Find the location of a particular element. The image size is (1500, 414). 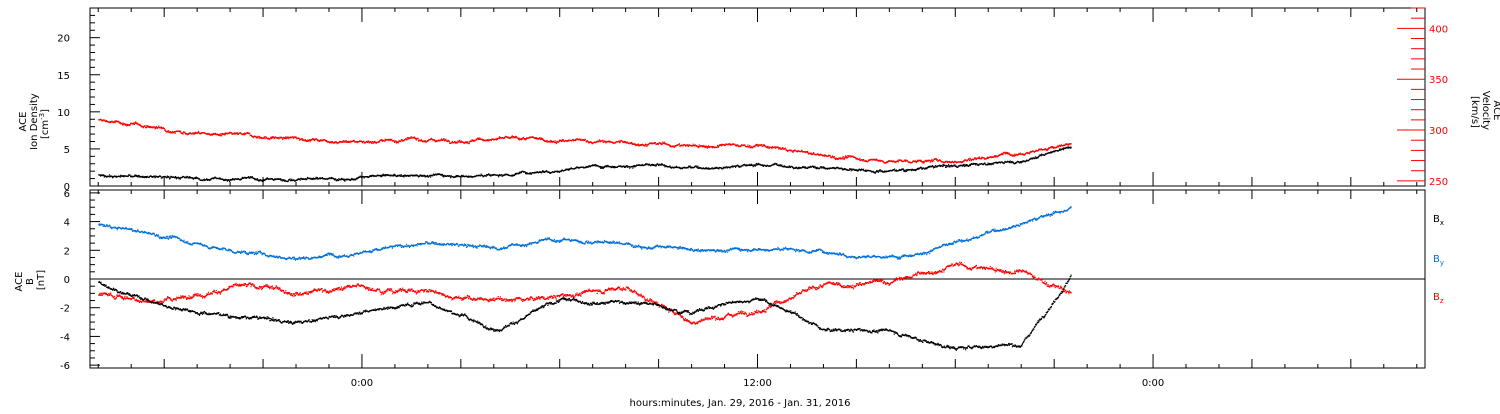

b-tick-label: 2 is located at coordinates (67, 251).